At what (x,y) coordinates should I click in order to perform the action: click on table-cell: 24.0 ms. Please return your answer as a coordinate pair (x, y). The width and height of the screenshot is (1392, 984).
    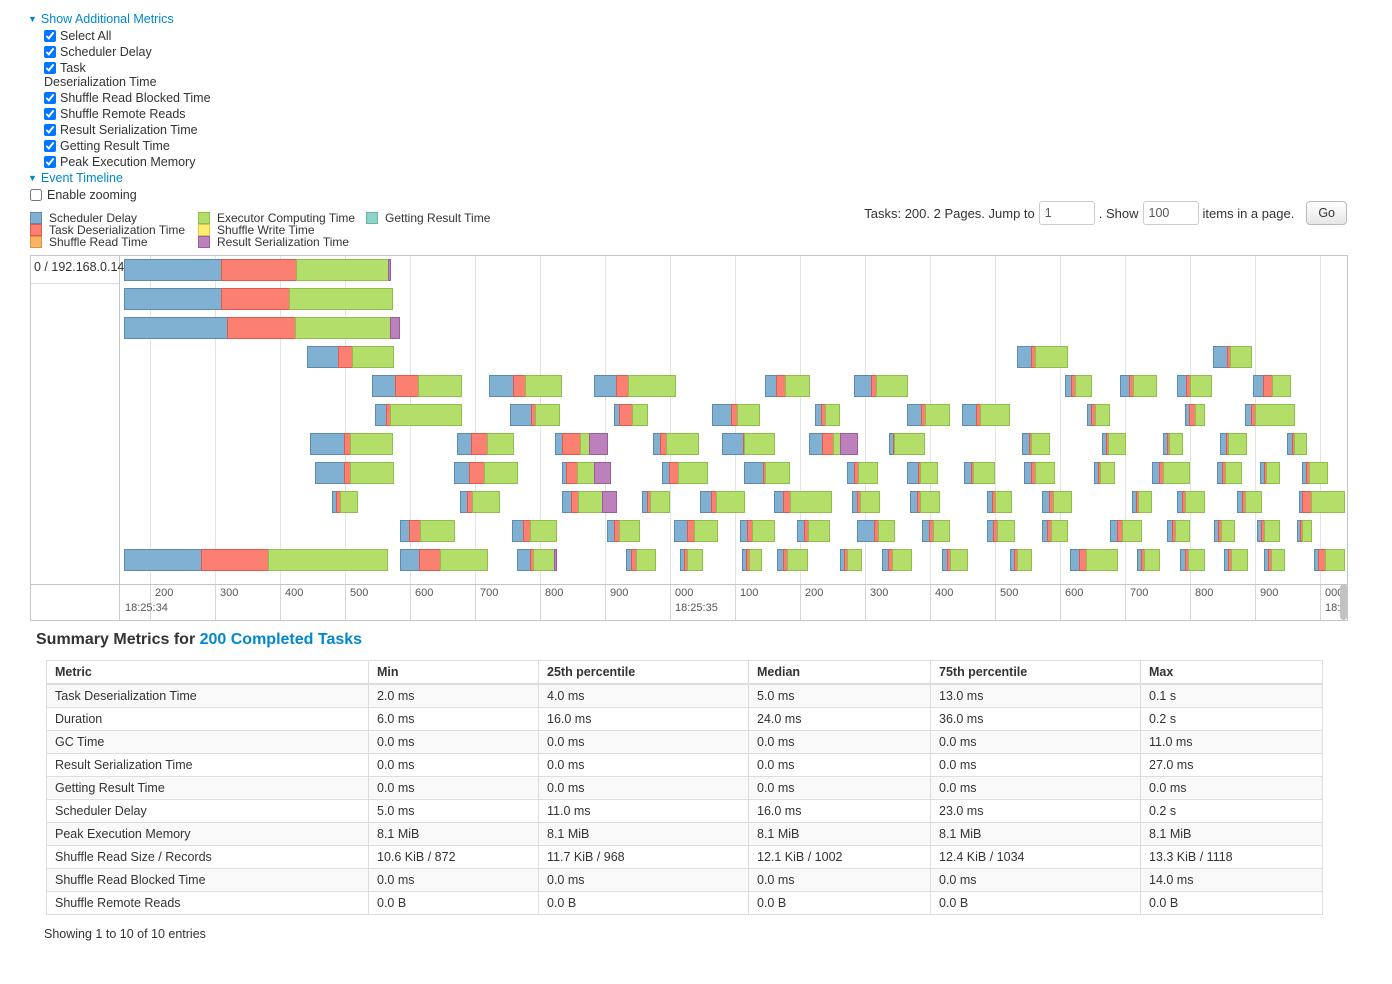
    Looking at the image, I should click on (839, 719).